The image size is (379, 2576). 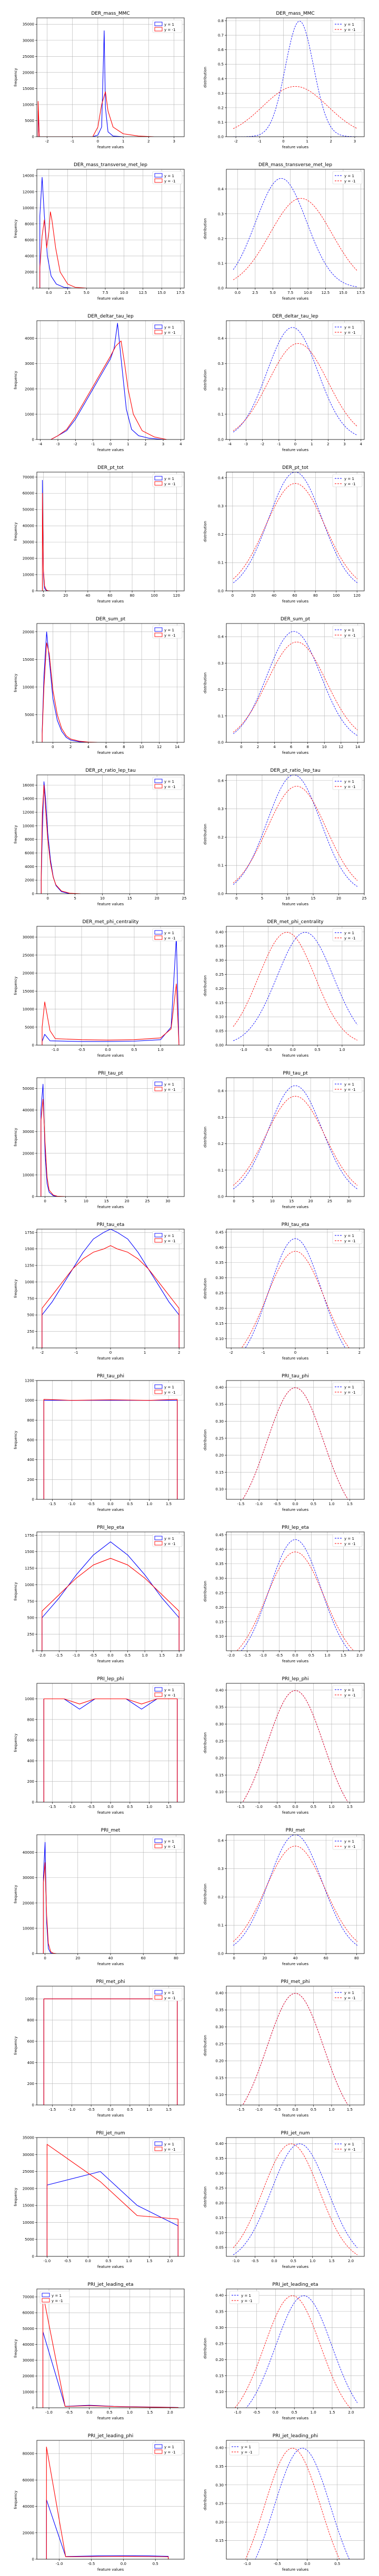 What do you see at coordinates (33, 440) in the screenshot?
I see `y-tick-label: 0` at bounding box center [33, 440].